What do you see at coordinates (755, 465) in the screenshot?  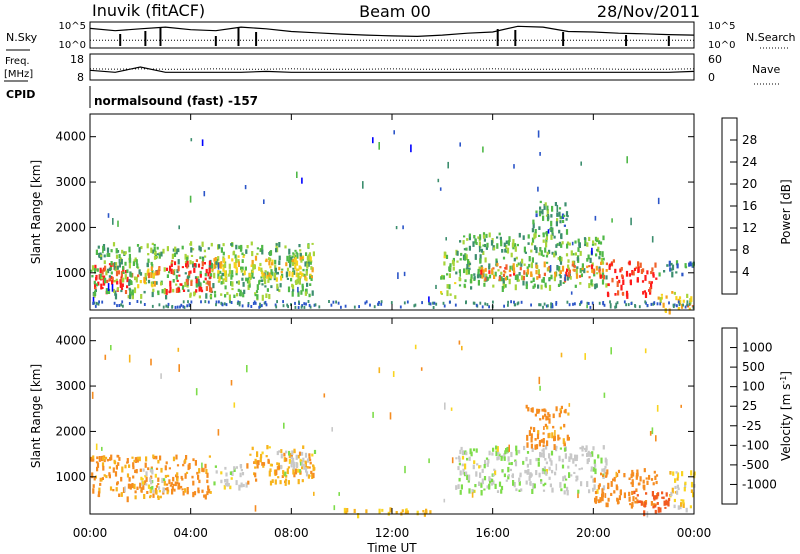 I see `colorbar-tick-label: -500` at bounding box center [755, 465].